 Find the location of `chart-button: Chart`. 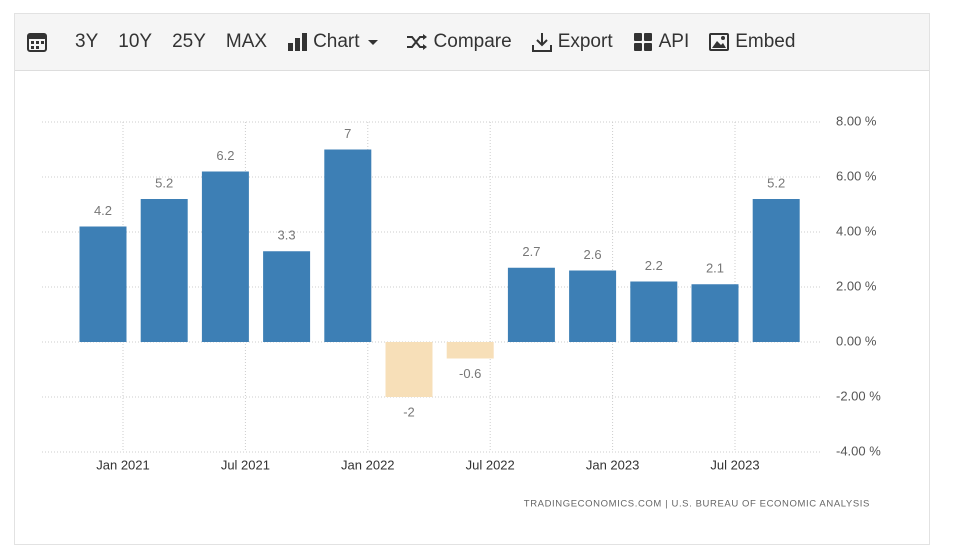

chart-button: Chart is located at coordinates (336, 42).